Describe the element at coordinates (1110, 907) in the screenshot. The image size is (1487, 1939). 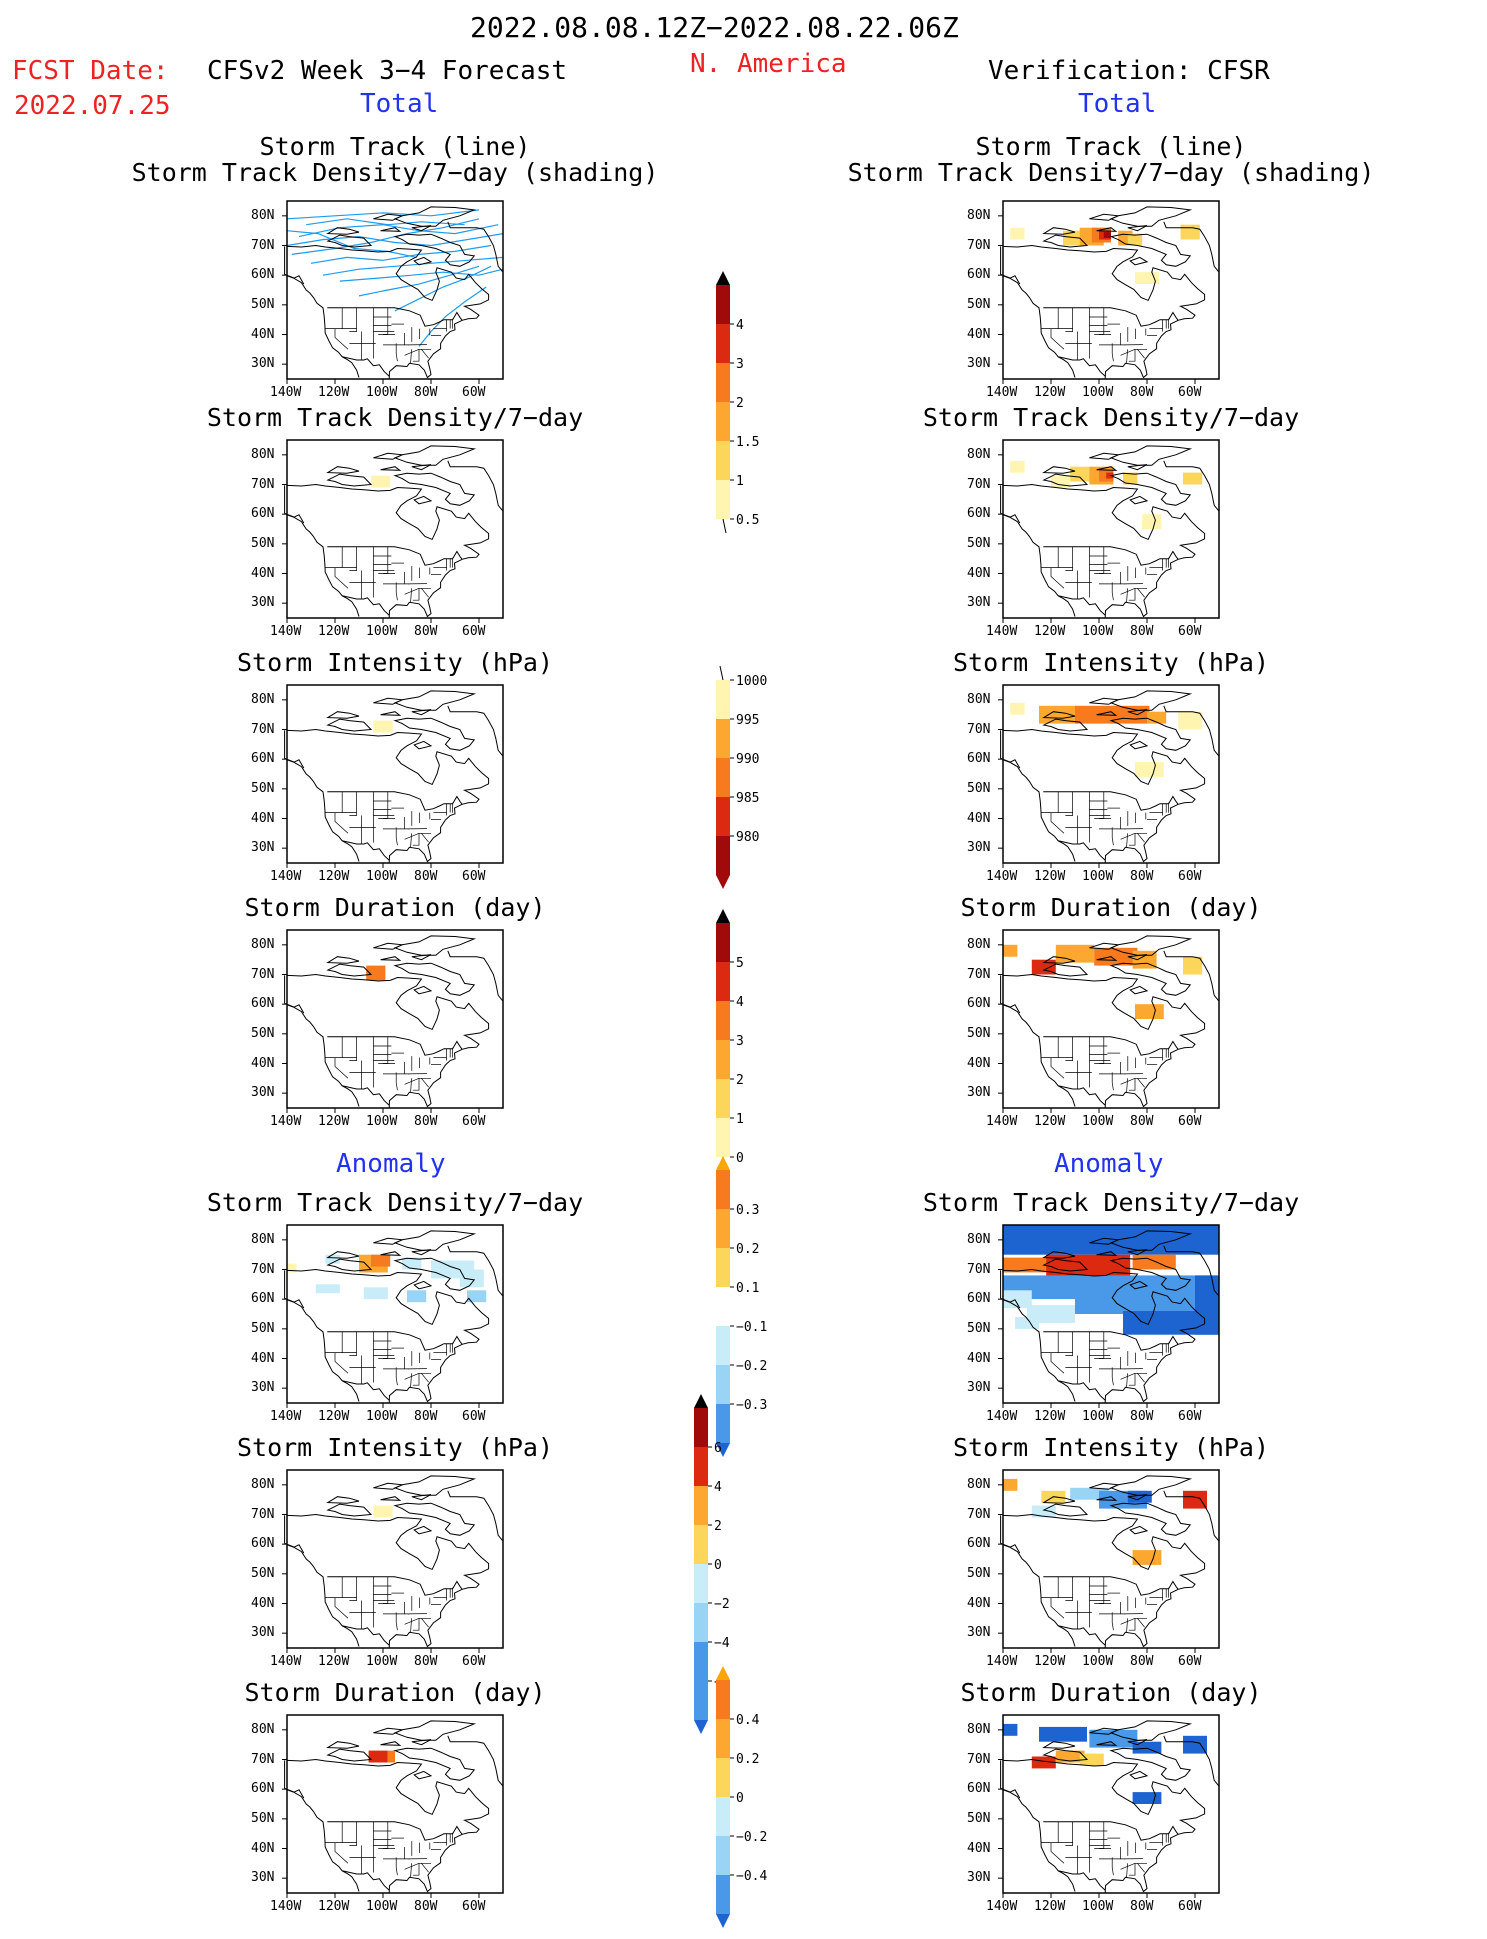
I see `panel-title: Storm Duration (day)` at that location.